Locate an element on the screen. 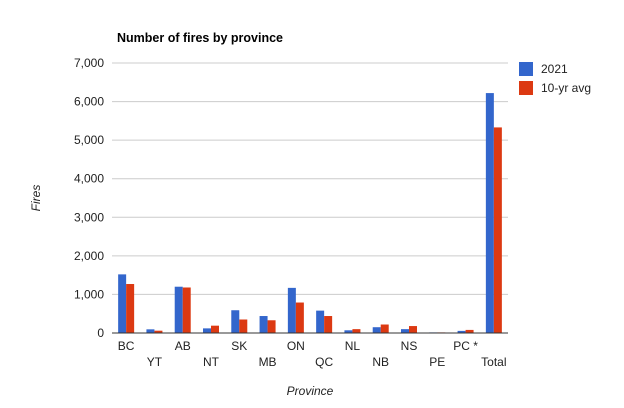  y-tick-label: 5,000 is located at coordinates (89, 140).